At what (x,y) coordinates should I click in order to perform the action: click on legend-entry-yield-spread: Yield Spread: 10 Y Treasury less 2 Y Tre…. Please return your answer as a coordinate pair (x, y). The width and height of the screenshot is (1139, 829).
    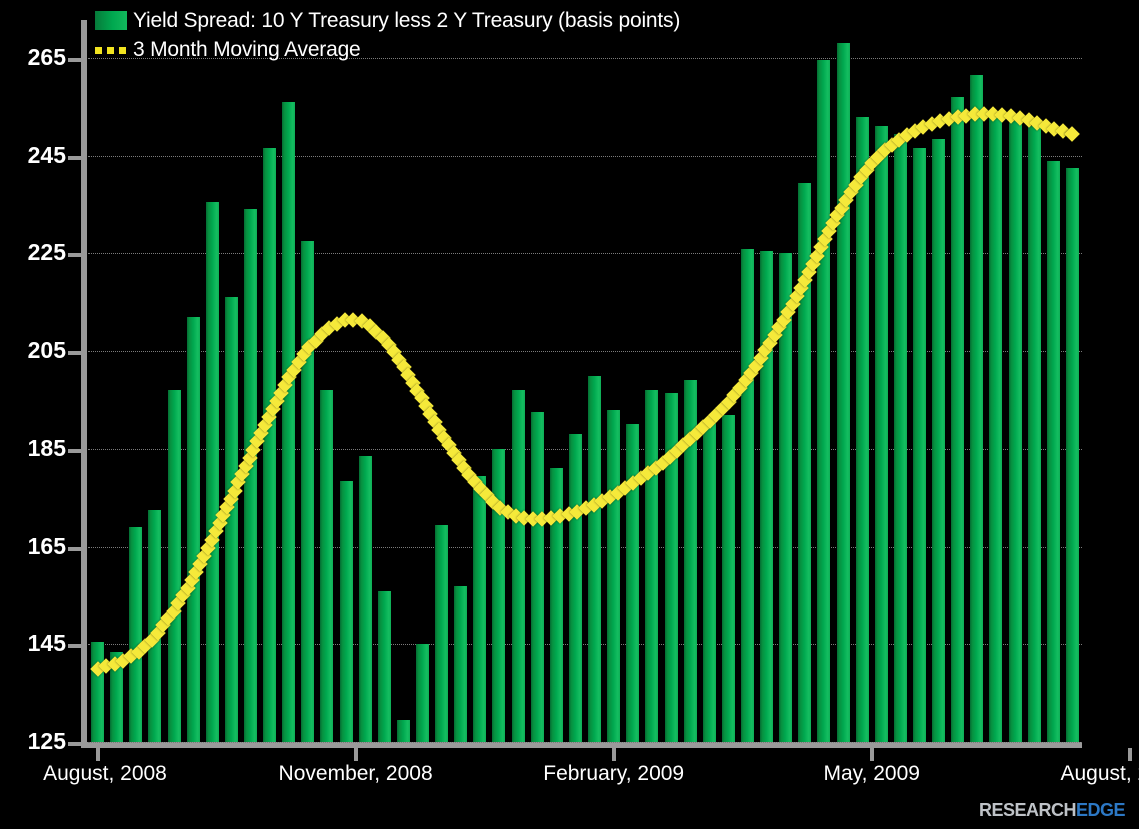
    Looking at the image, I should click on (387, 20).